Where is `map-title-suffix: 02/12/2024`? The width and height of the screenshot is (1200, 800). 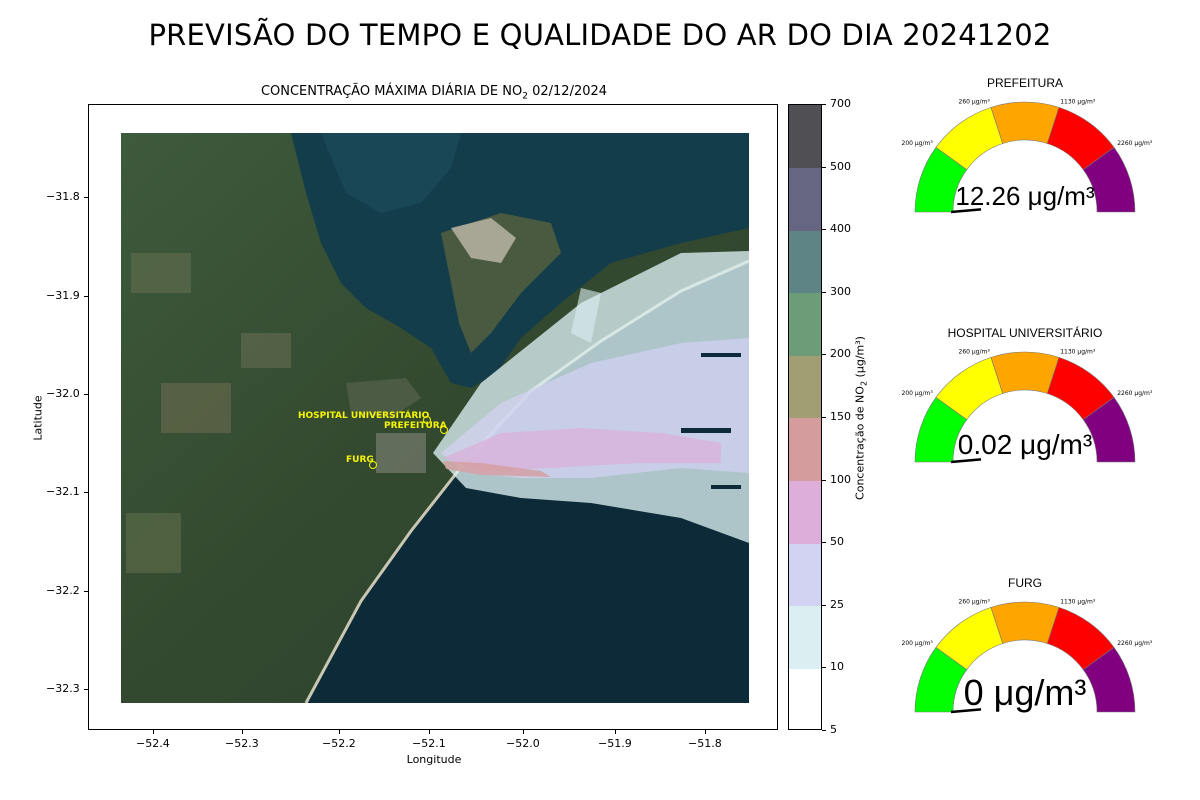 map-title-suffix: 02/12/2024 is located at coordinates (567, 91).